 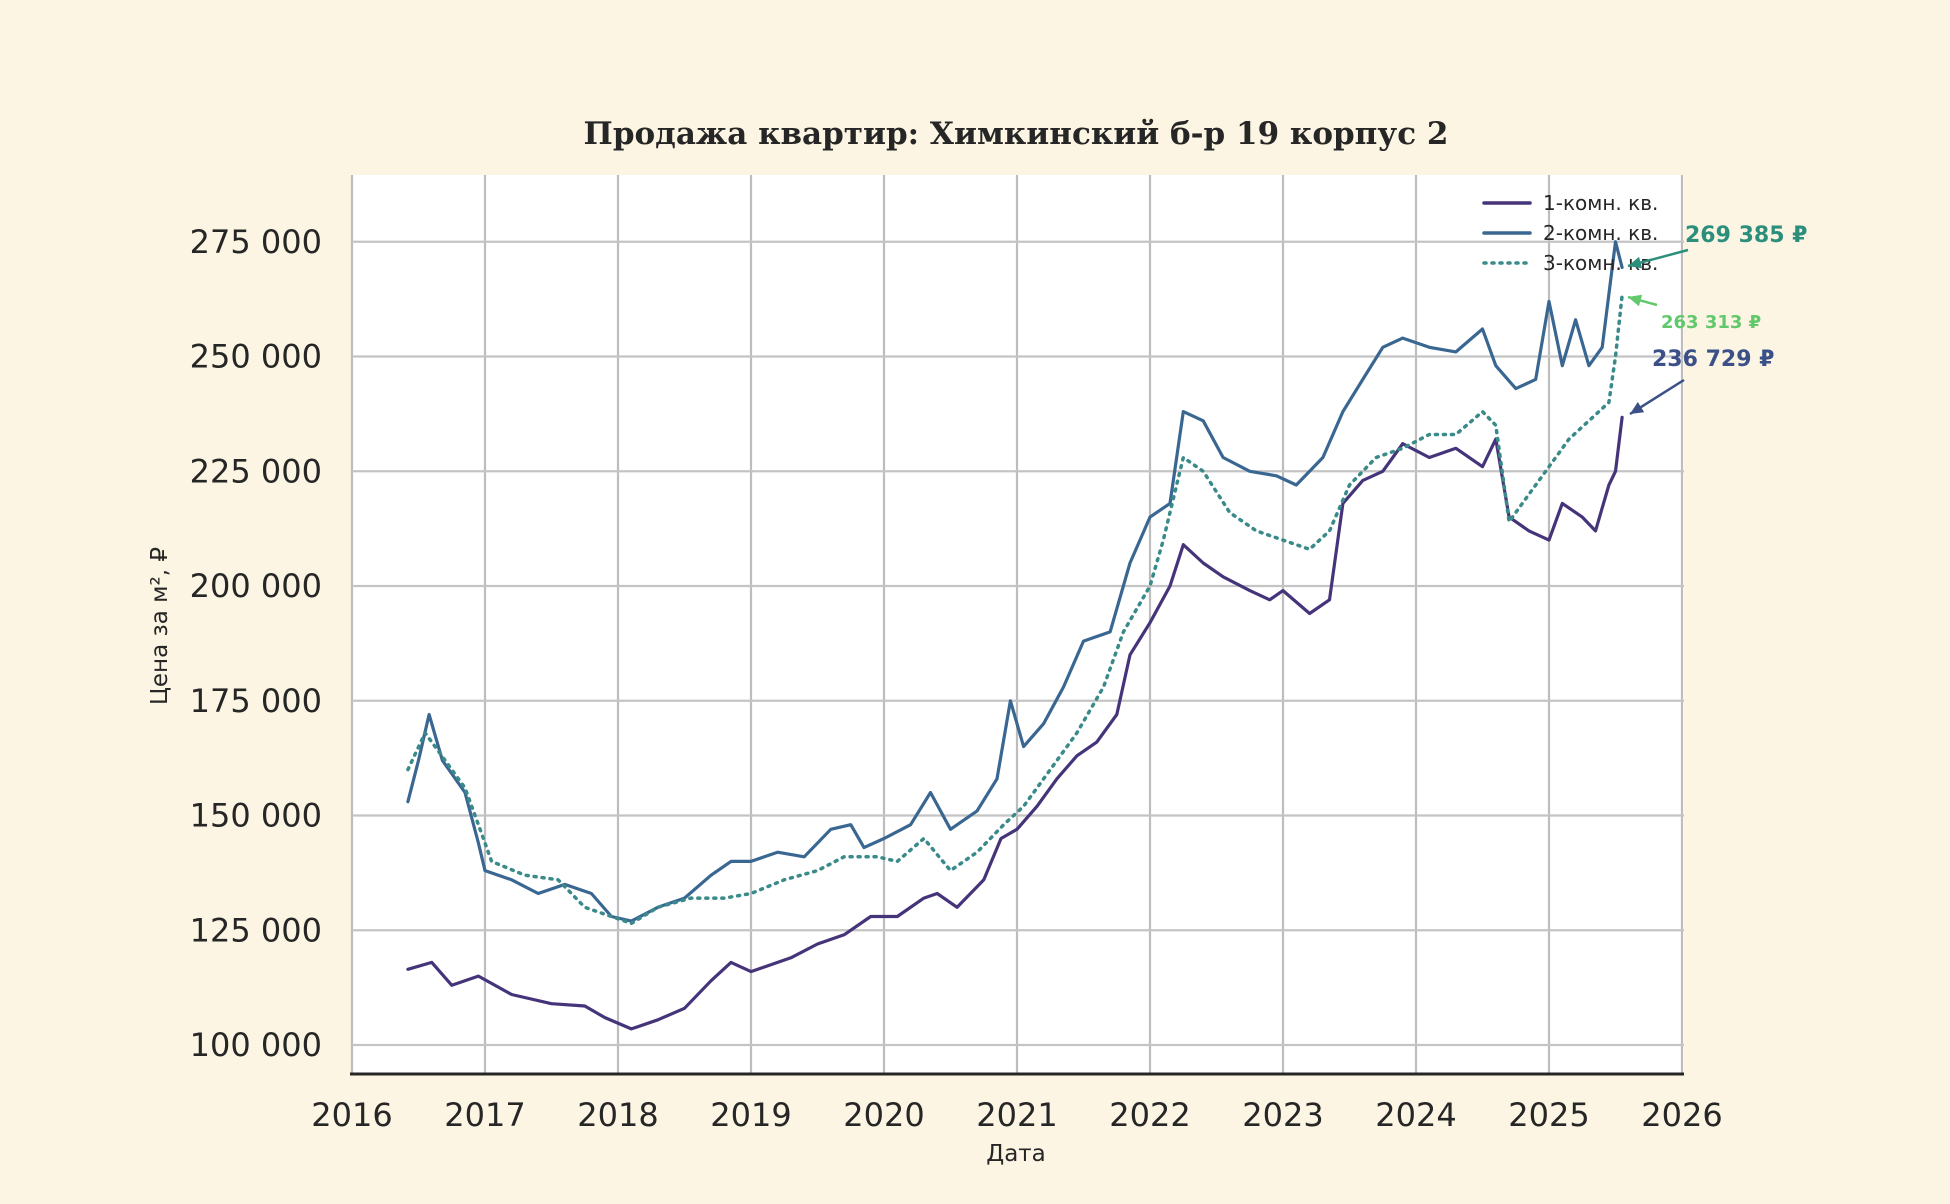 What do you see at coordinates (256, 1045) in the screenshot?
I see `y-tick-label: 100 000` at bounding box center [256, 1045].